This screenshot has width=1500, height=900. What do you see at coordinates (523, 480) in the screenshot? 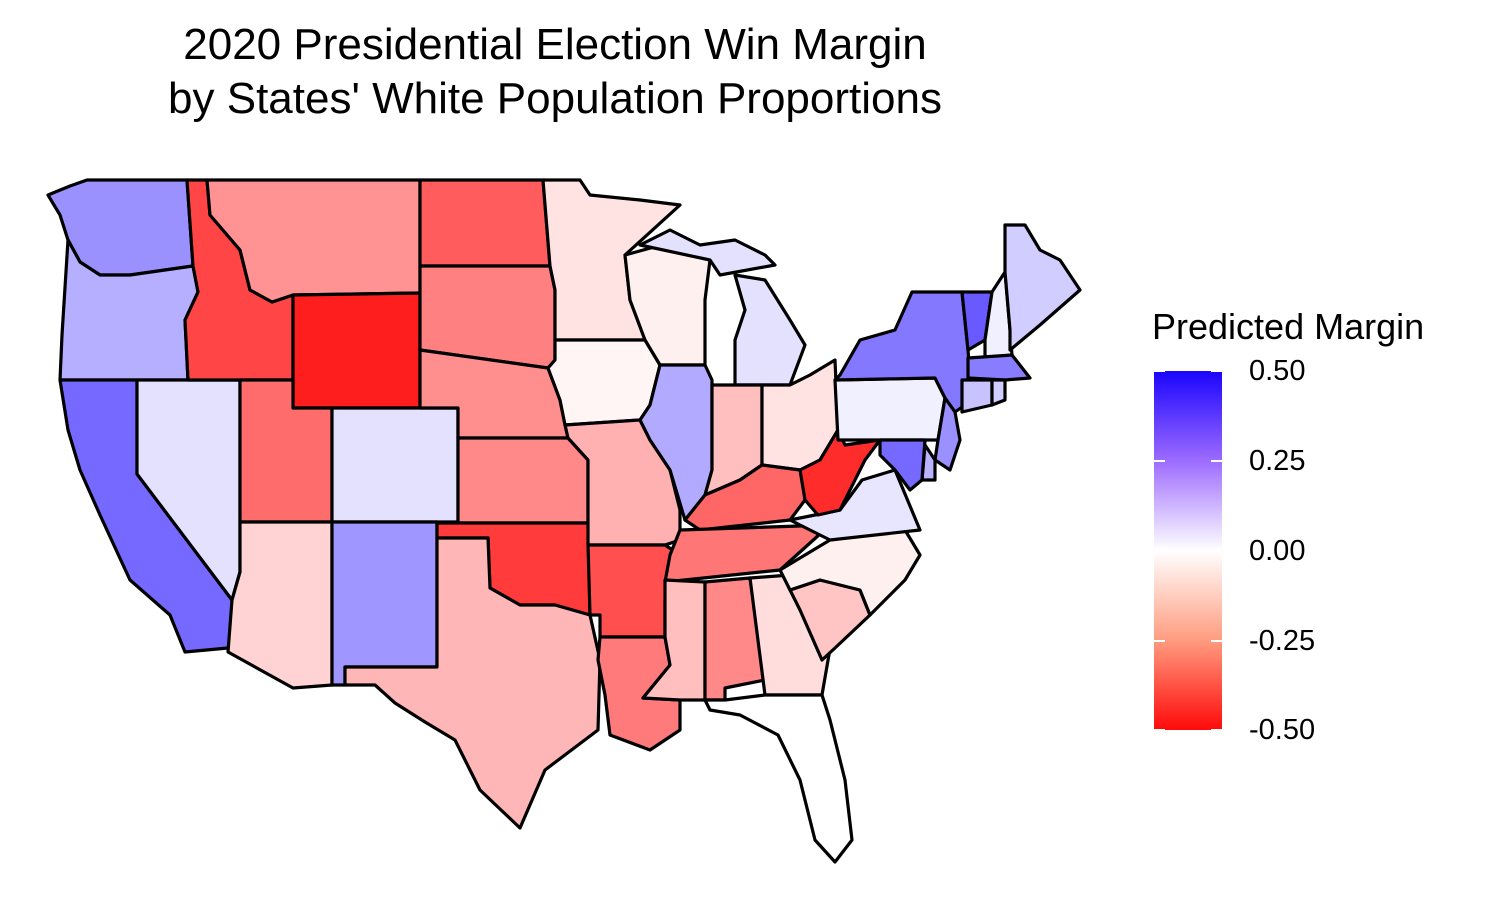
I see `state-kansas` at bounding box center [523, 480].